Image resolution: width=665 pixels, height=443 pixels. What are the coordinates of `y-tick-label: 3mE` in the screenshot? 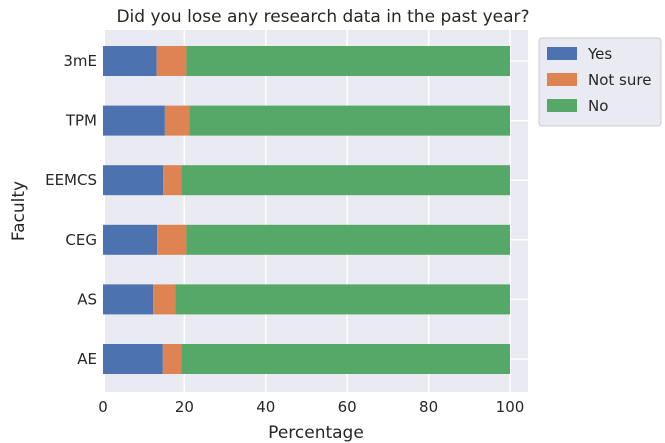 It's located at (80, 61).